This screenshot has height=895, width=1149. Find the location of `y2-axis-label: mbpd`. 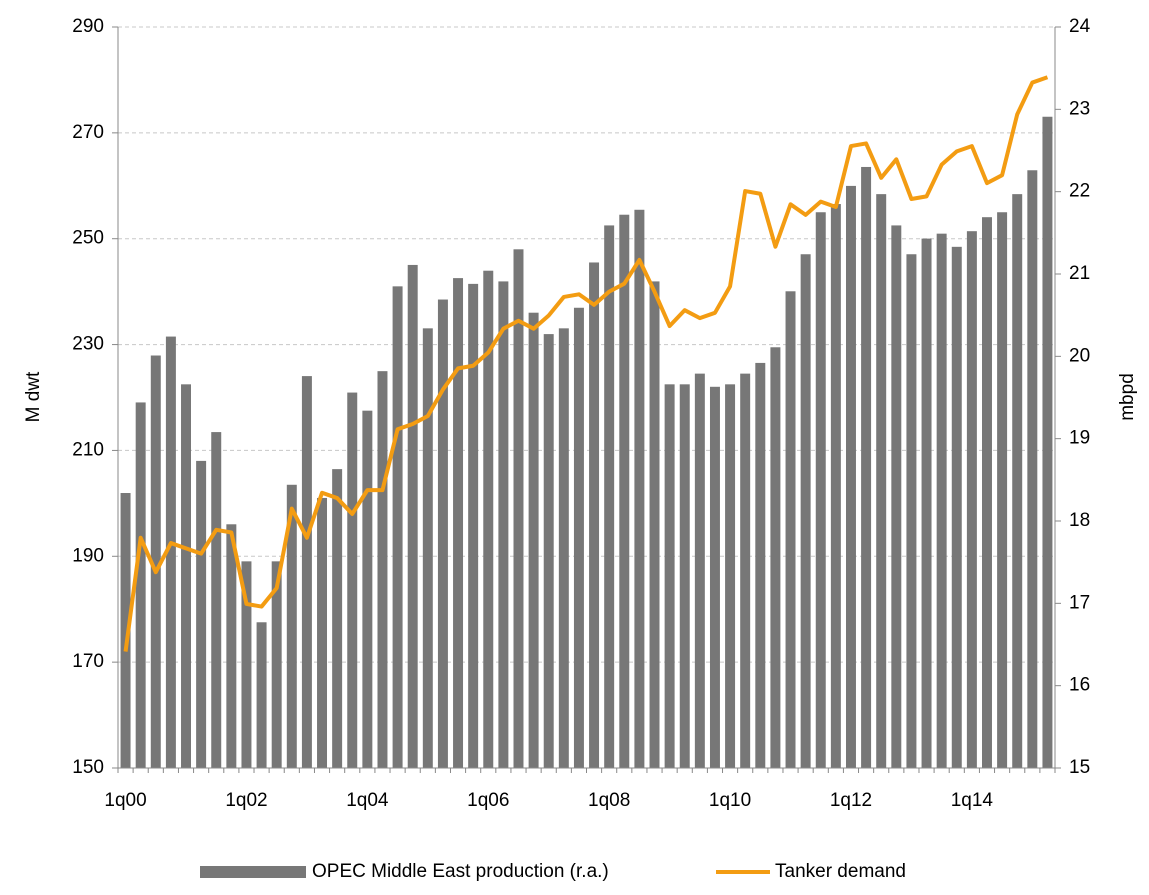

y2-axis-label: mbpd is located at coordinates (1127, 397).